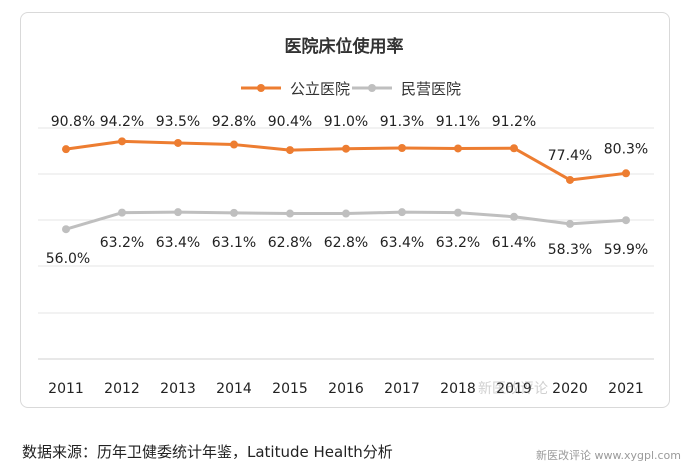 Image resolution: width=689 pixels, height=464 pixels. What do you see at coordinates (626, 250) in the screenshot?
I see `data-label: 59.9%` at bounding box center [626, 250].